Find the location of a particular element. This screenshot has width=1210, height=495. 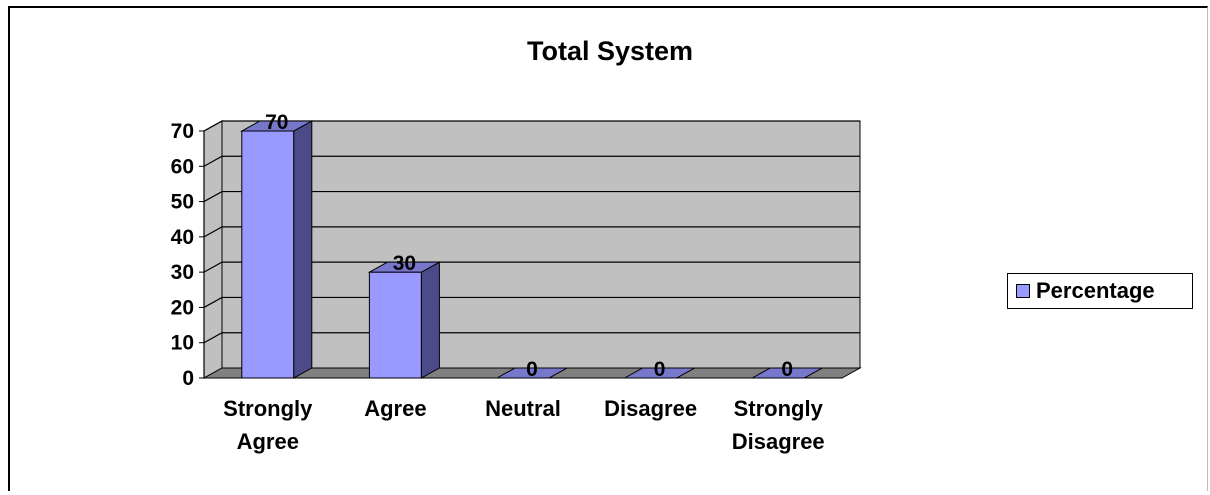

y-tick-label: 30 is located at coordinates (182, 272).